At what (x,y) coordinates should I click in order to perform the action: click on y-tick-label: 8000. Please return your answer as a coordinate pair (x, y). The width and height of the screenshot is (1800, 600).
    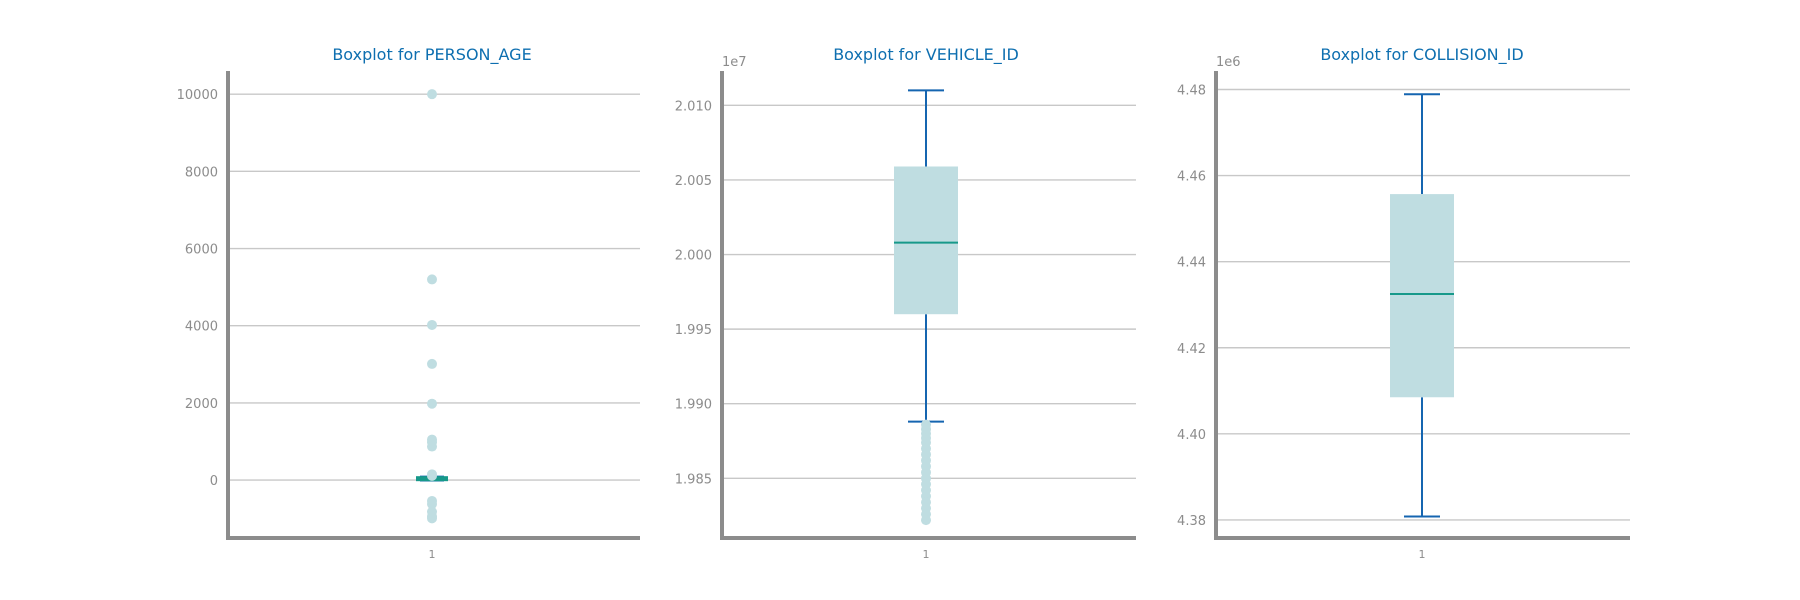
    Looking at the image, I should click on (201, 172).